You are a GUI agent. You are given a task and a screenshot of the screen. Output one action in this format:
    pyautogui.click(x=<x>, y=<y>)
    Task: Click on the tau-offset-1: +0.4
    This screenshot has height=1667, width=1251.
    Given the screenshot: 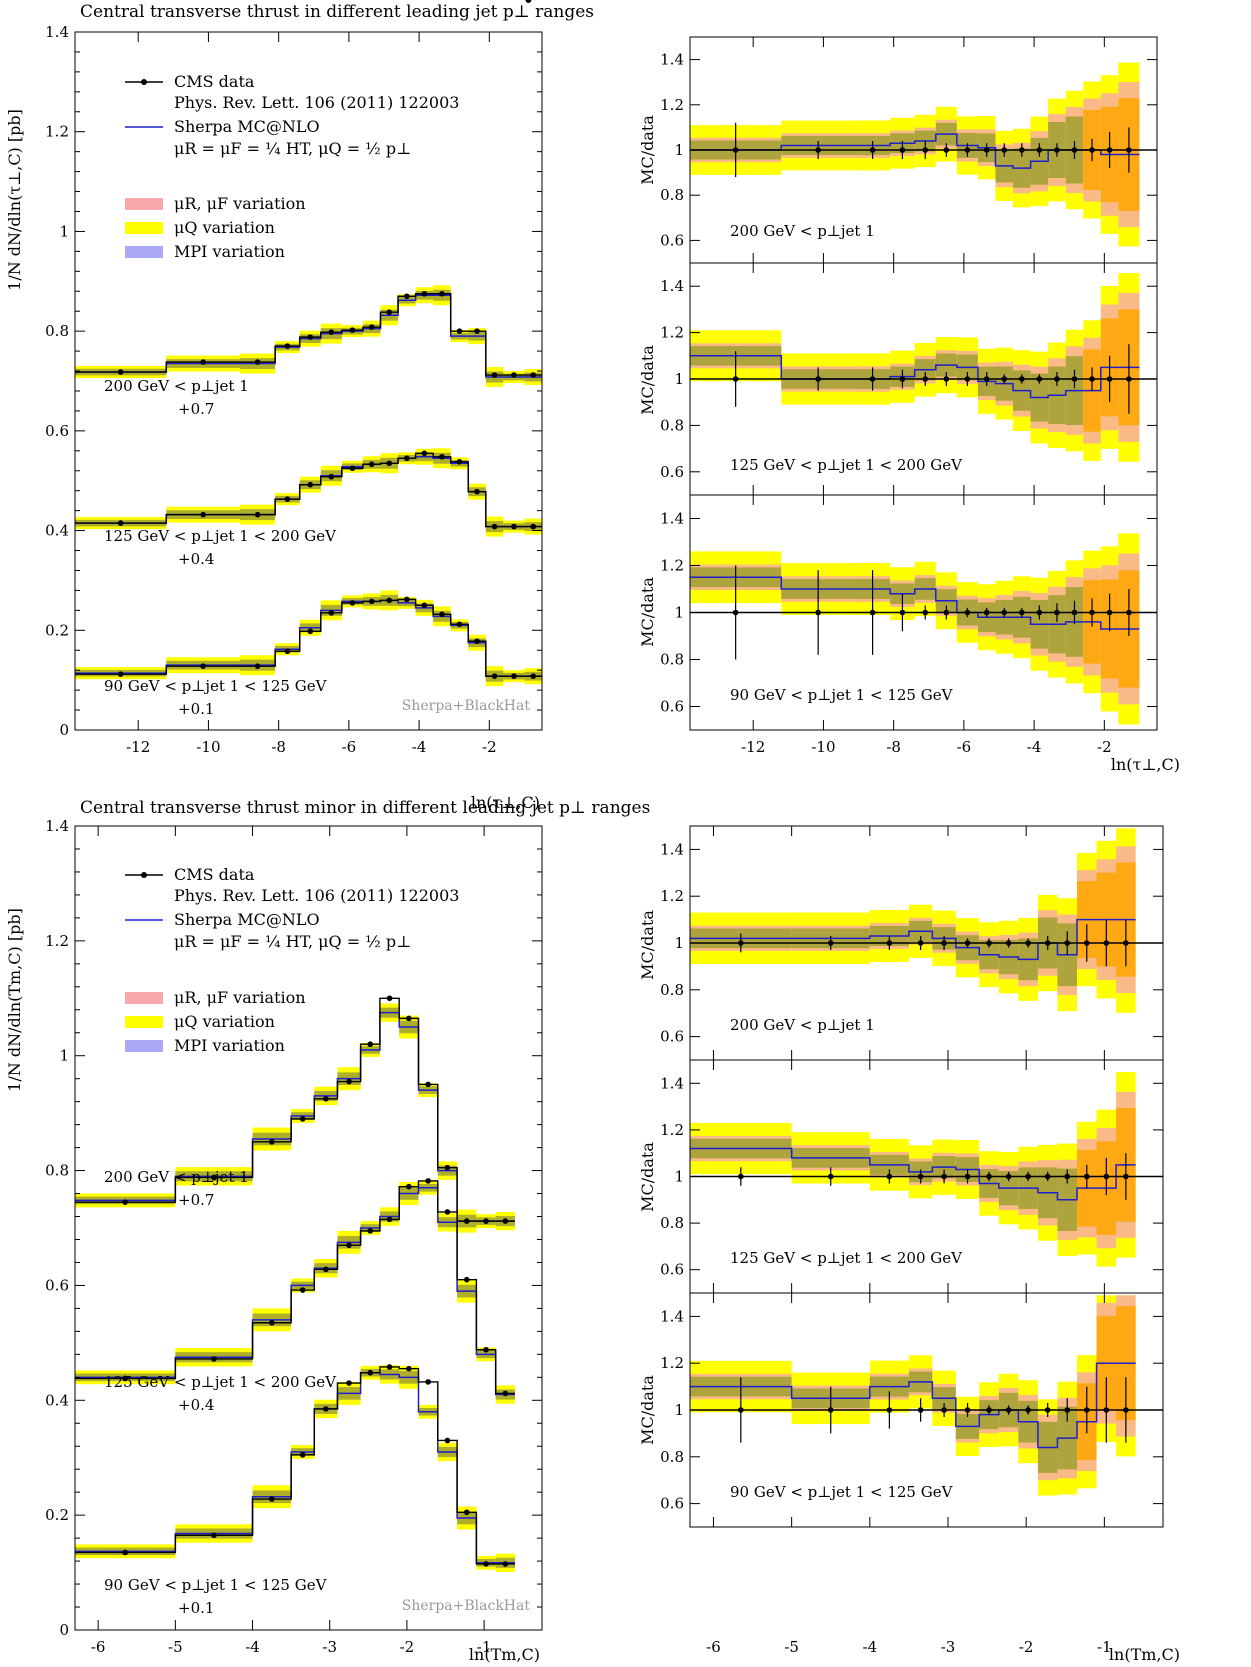 What is the action you would take?
    pyautogui.click(x=196, y=559)
    